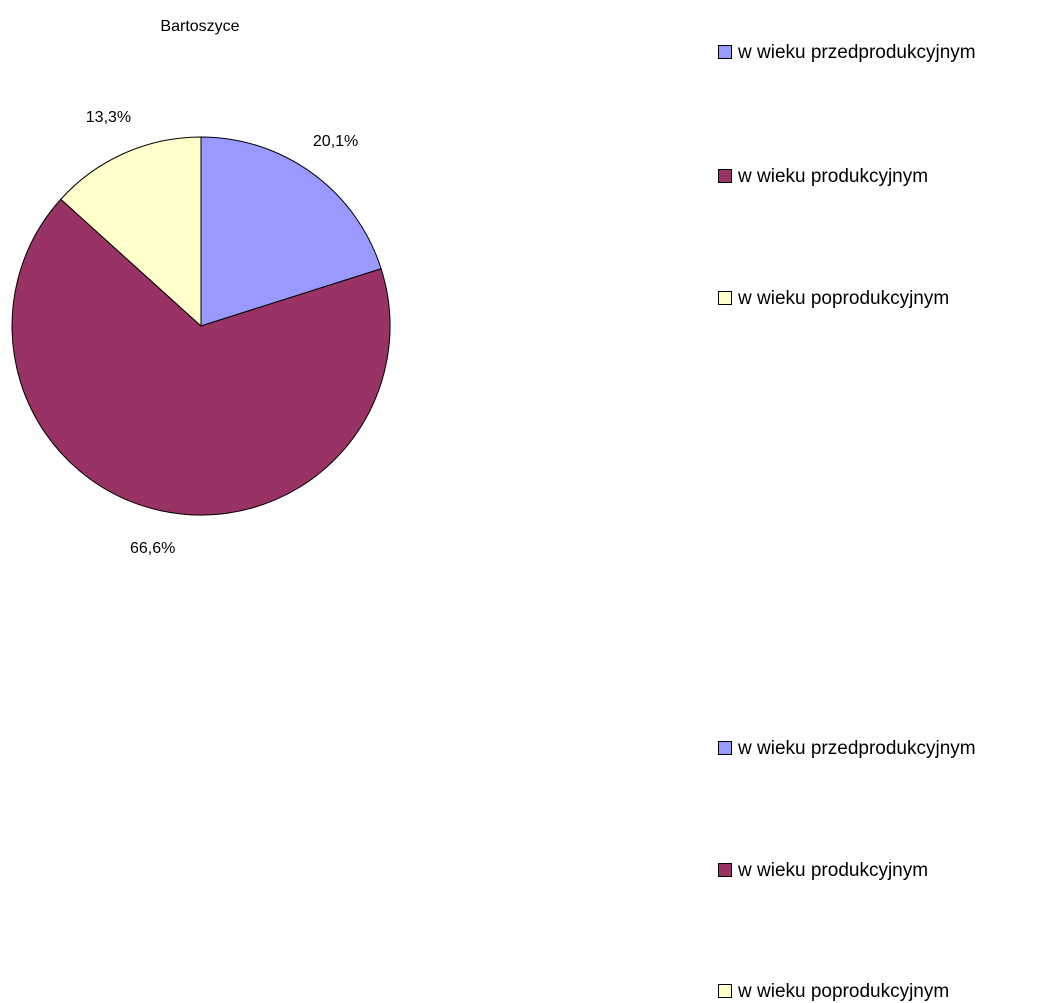 The height and width of the screenshot is (1003, 1045). Describe the element at coordinates (131, 232) in the screenshot. I see `slice-poprodukcyjny` at that location.